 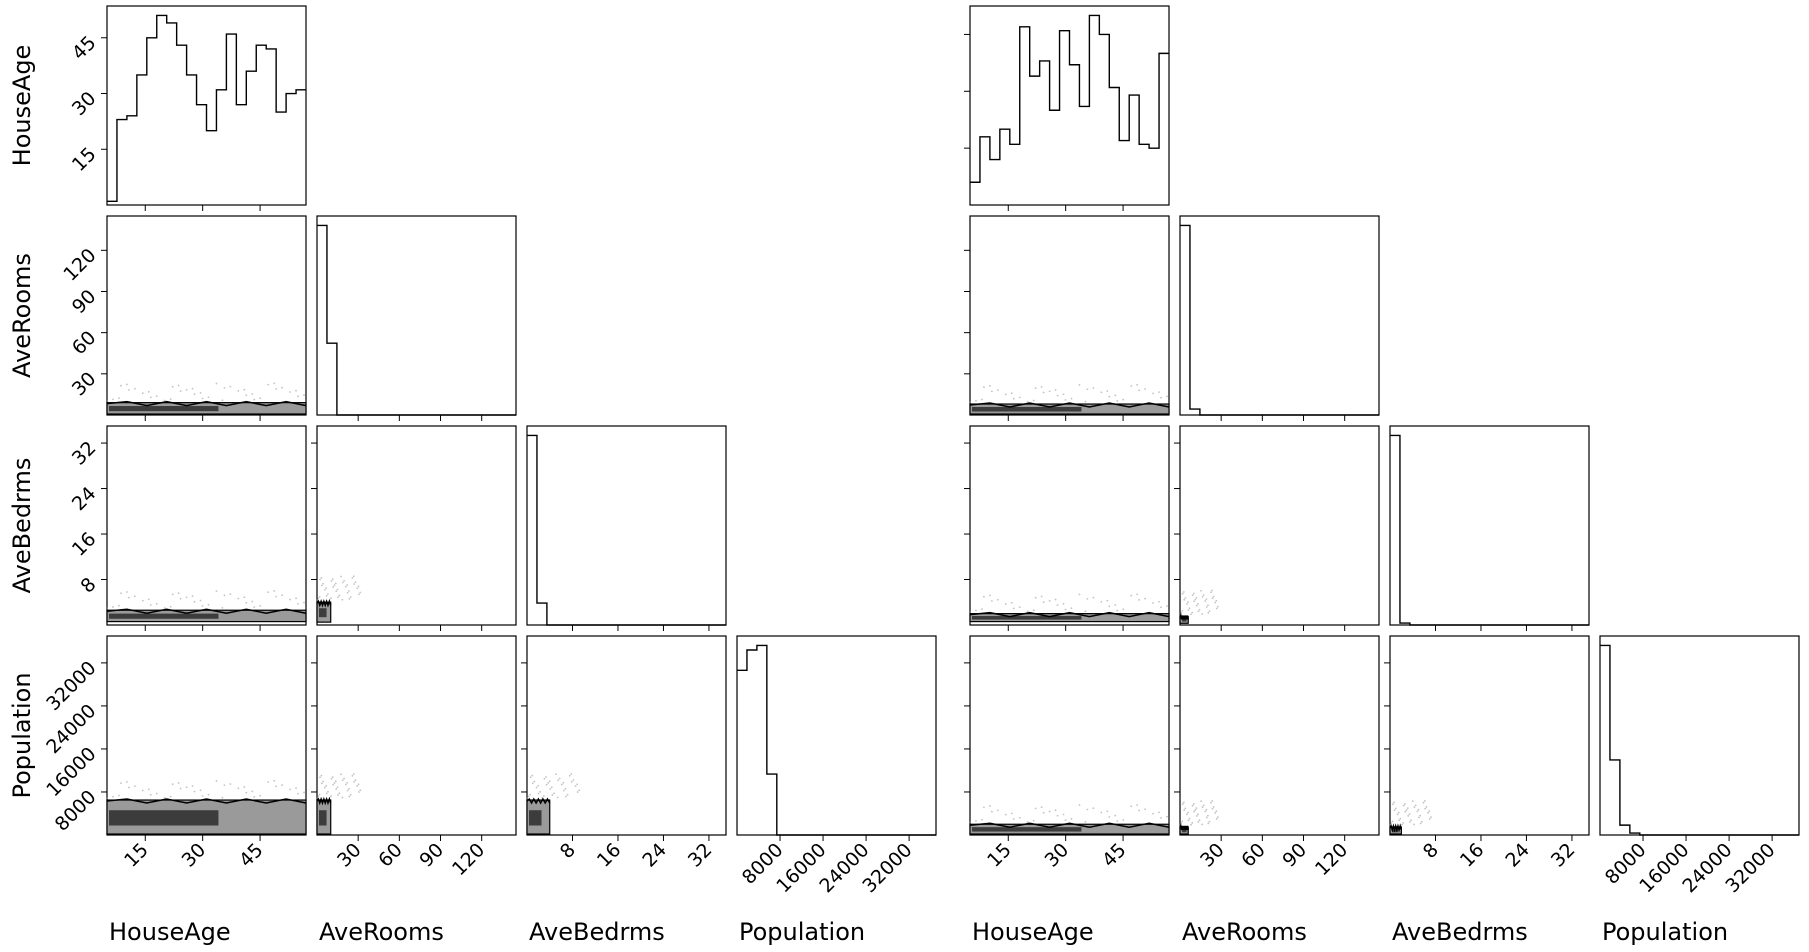 What do you see at coordinates (431, 855) in the screenshot?
I see `x-tick-label: 90` at bounding box center [431, 855].